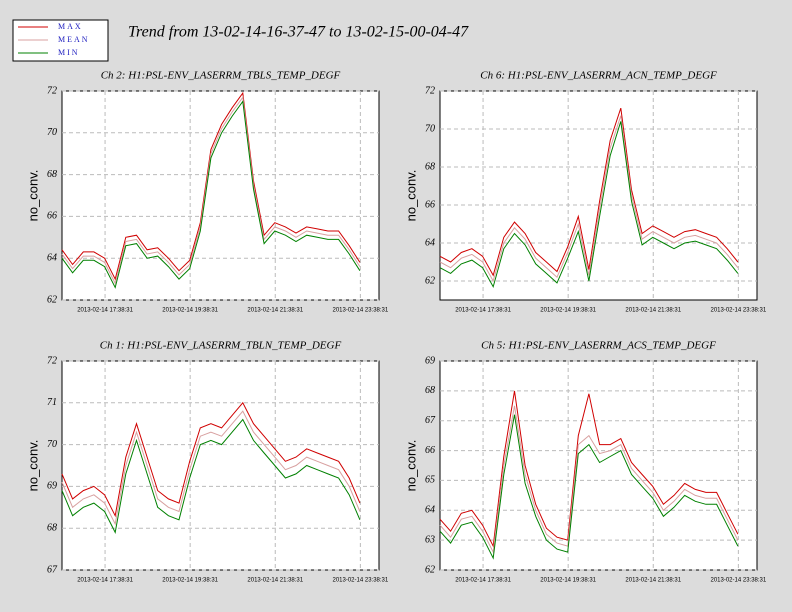 Image resolution: width=792 pixels, height=612 pixels. I want to click on chart-title: Ch 2: H1:PSL-ENV_LASERRM_TBLS_TEMP_DEGF, so click(221, 76).